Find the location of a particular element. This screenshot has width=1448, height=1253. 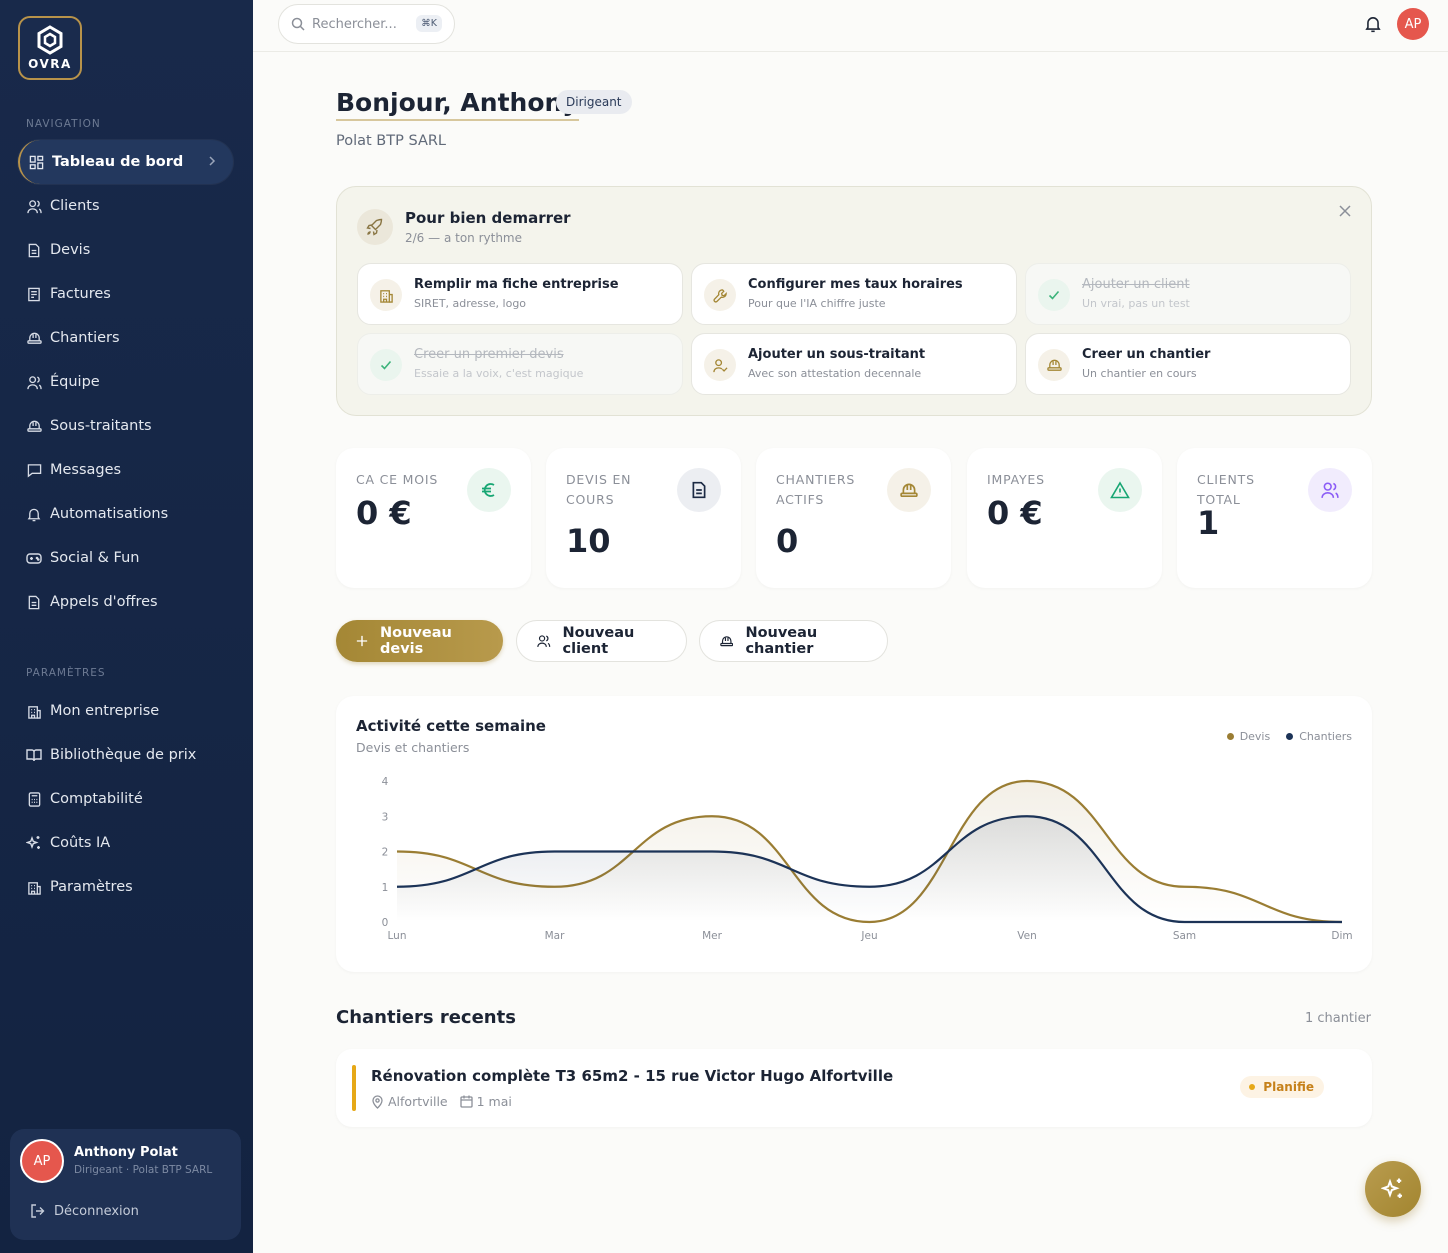

sidebar-item-label: Appels d'offres is located at coordinates (104, 602).